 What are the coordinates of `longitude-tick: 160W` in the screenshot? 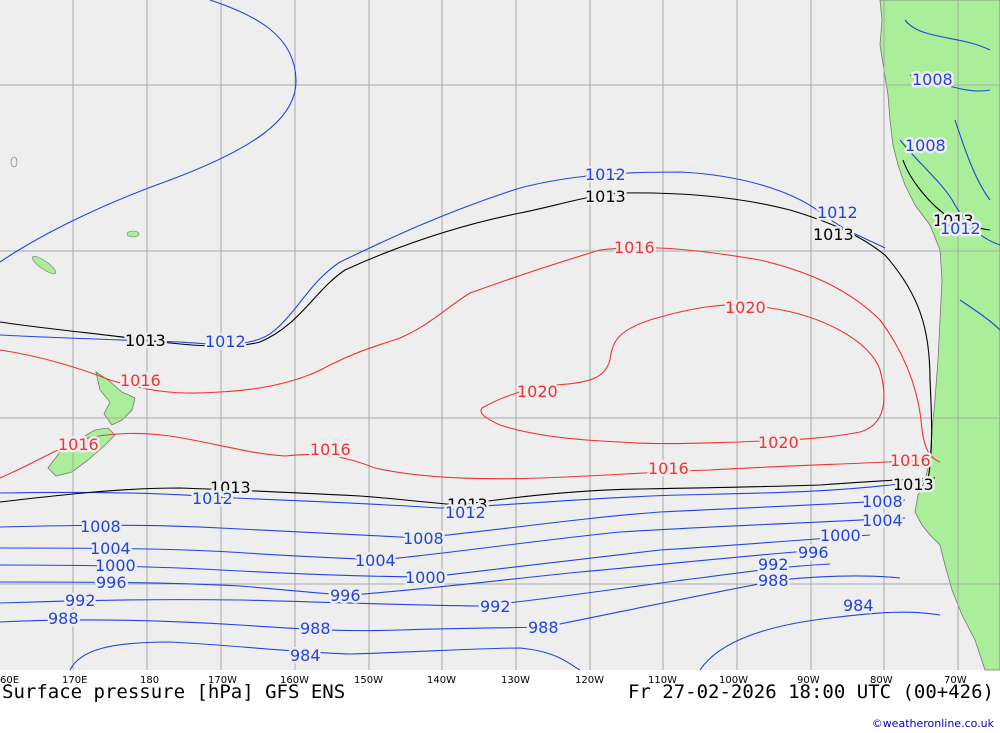 It's located at (294, 680).